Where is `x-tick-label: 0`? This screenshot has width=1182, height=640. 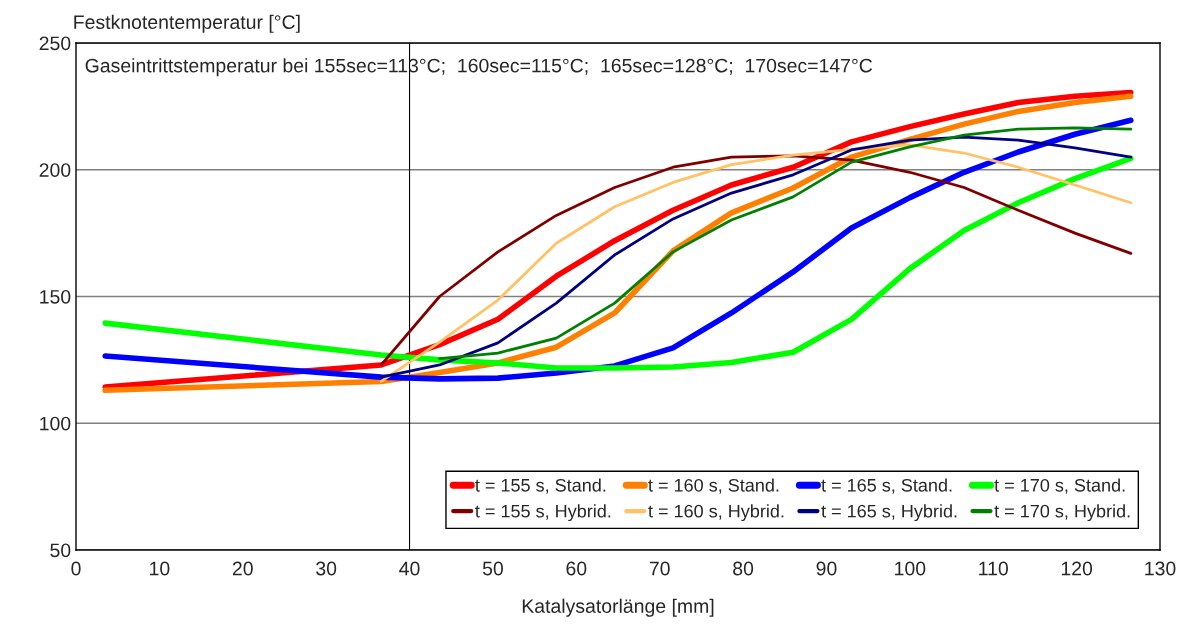 x-tick-label: 0 is located at coordinates (76, 568).